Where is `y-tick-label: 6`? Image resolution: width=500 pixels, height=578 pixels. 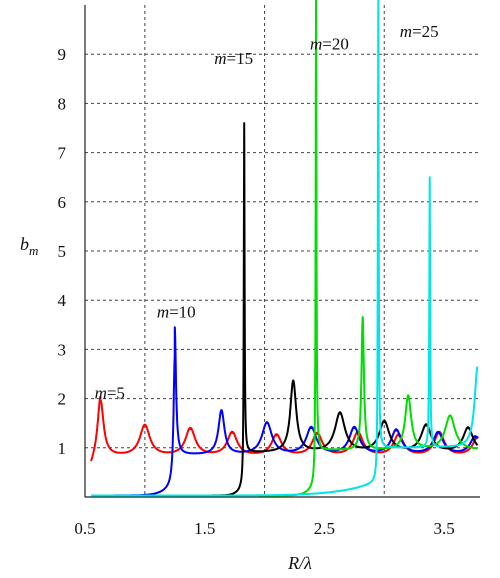
y-tick-label: 6 is located at coordinates (62, 202).